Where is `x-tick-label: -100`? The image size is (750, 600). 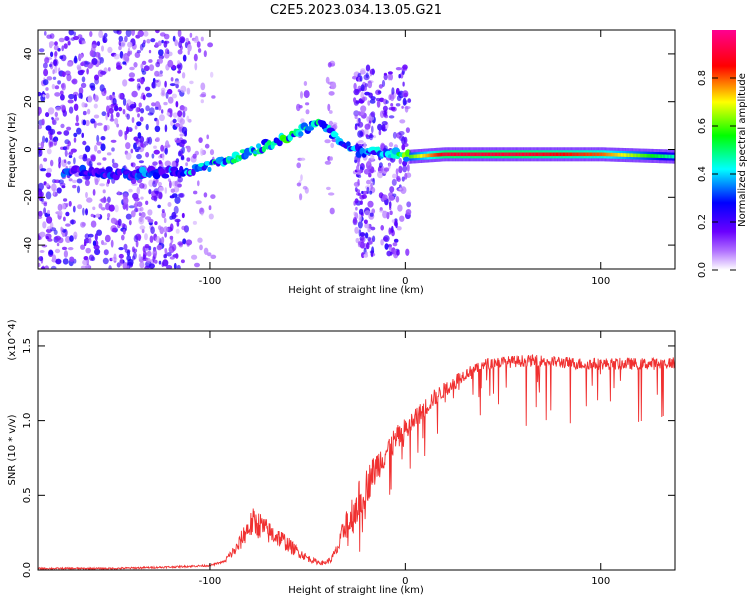 x-tick-label: -100 is located at coordinates (210, 581).